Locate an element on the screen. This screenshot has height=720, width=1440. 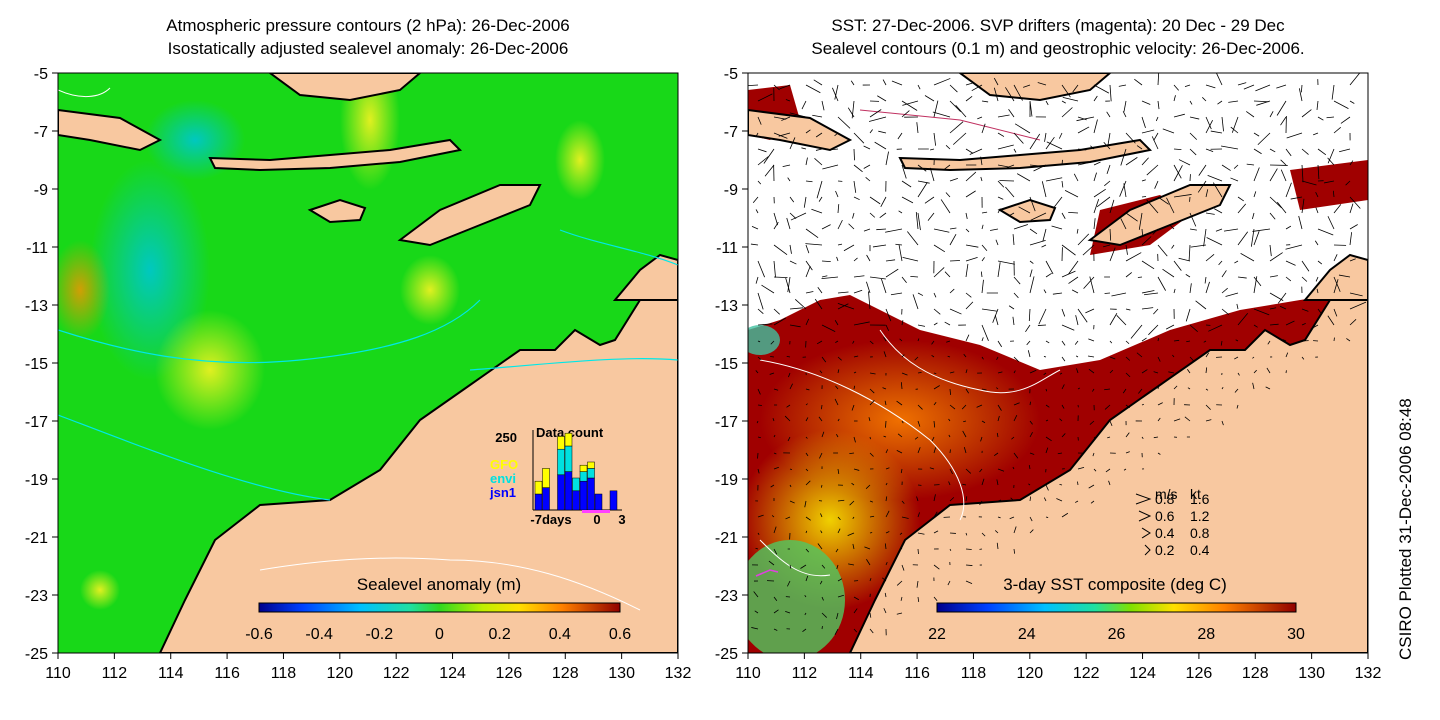
x-tick-label: 114 is located at coordinates (861, 673).